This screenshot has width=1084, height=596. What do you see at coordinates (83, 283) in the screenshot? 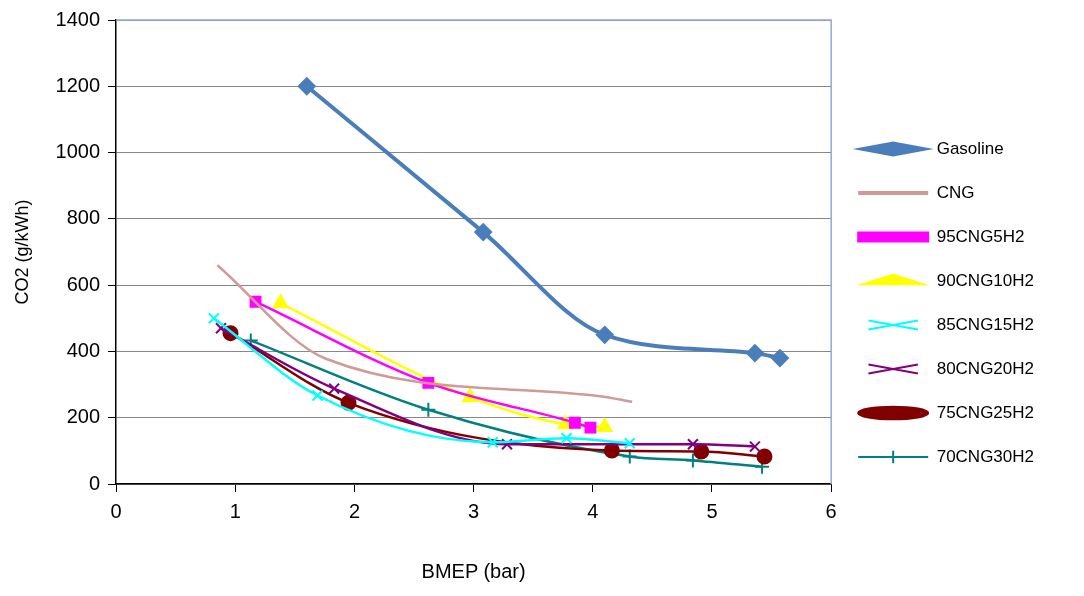
I see `y-tick-label: 600` at bounding box center [83, 283].